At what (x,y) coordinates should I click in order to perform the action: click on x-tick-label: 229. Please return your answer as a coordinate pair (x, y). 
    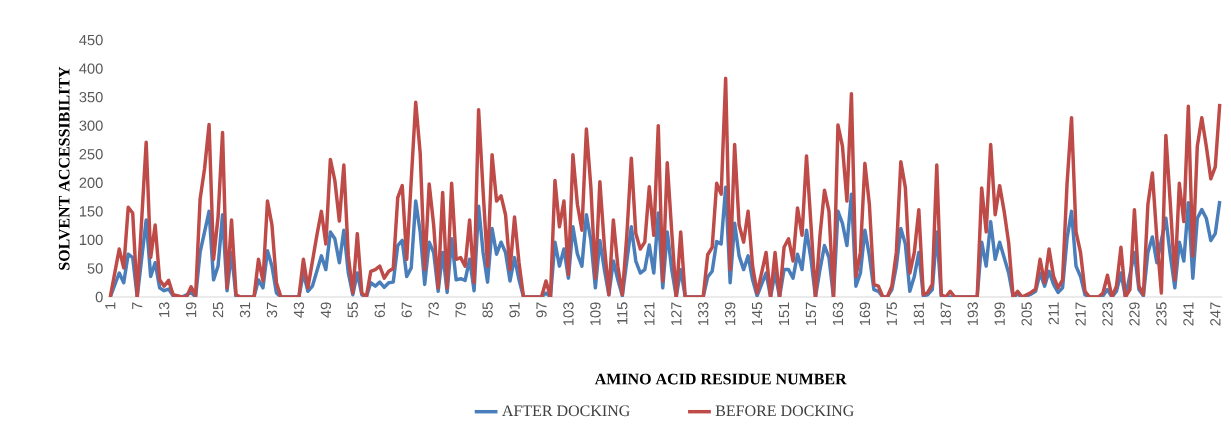
    Looking at the image, I should click on (1134, 314).